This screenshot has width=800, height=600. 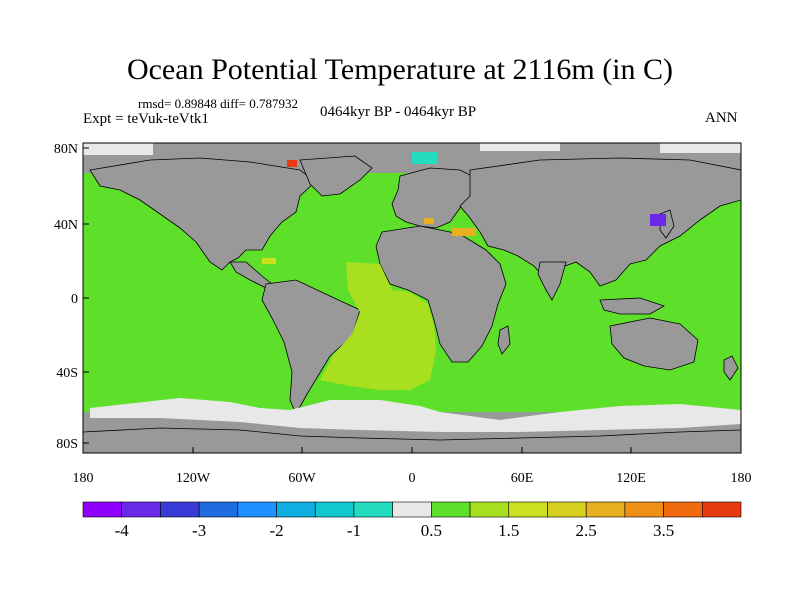 What do you see at coordinates (67, 444) in the screenshot?
I see `lat-tick-label: 80S` at bounding box center [67, 444].